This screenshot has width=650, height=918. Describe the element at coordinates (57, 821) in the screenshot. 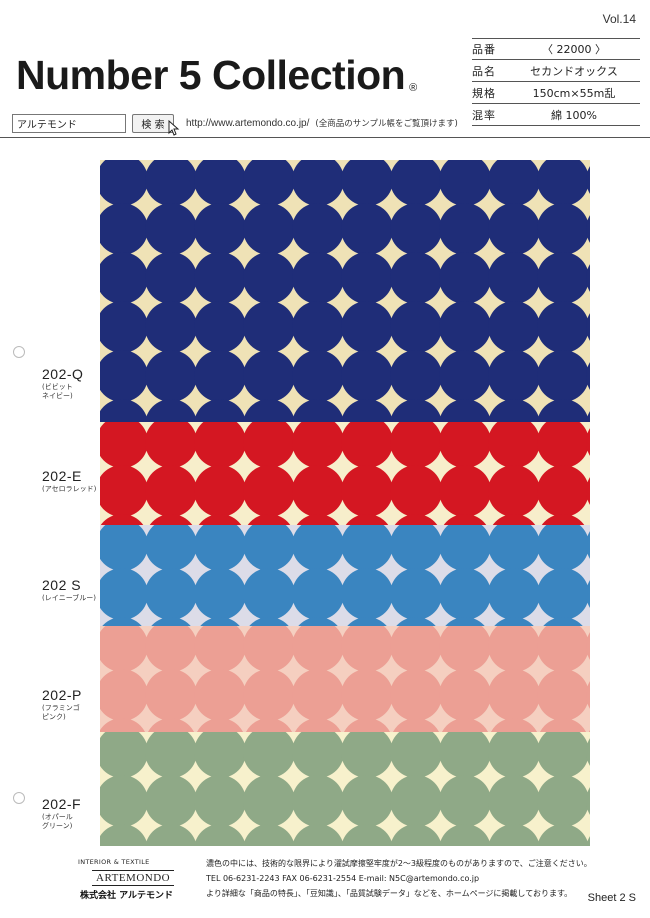

I see `swatch-color-name: (オパール グリーン)` at that location.